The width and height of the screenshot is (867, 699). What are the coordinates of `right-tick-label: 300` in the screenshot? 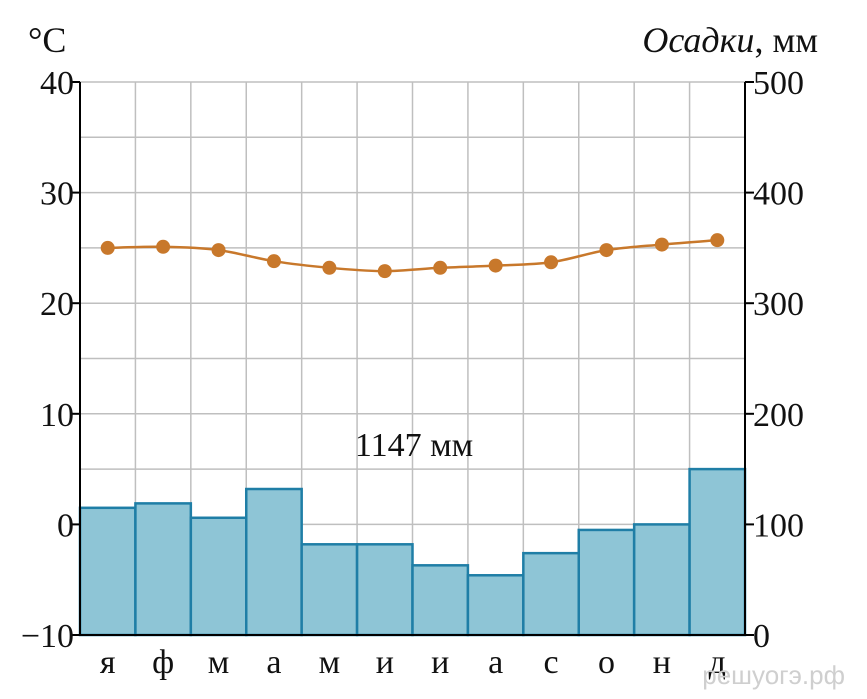 It's located at (778, 304).